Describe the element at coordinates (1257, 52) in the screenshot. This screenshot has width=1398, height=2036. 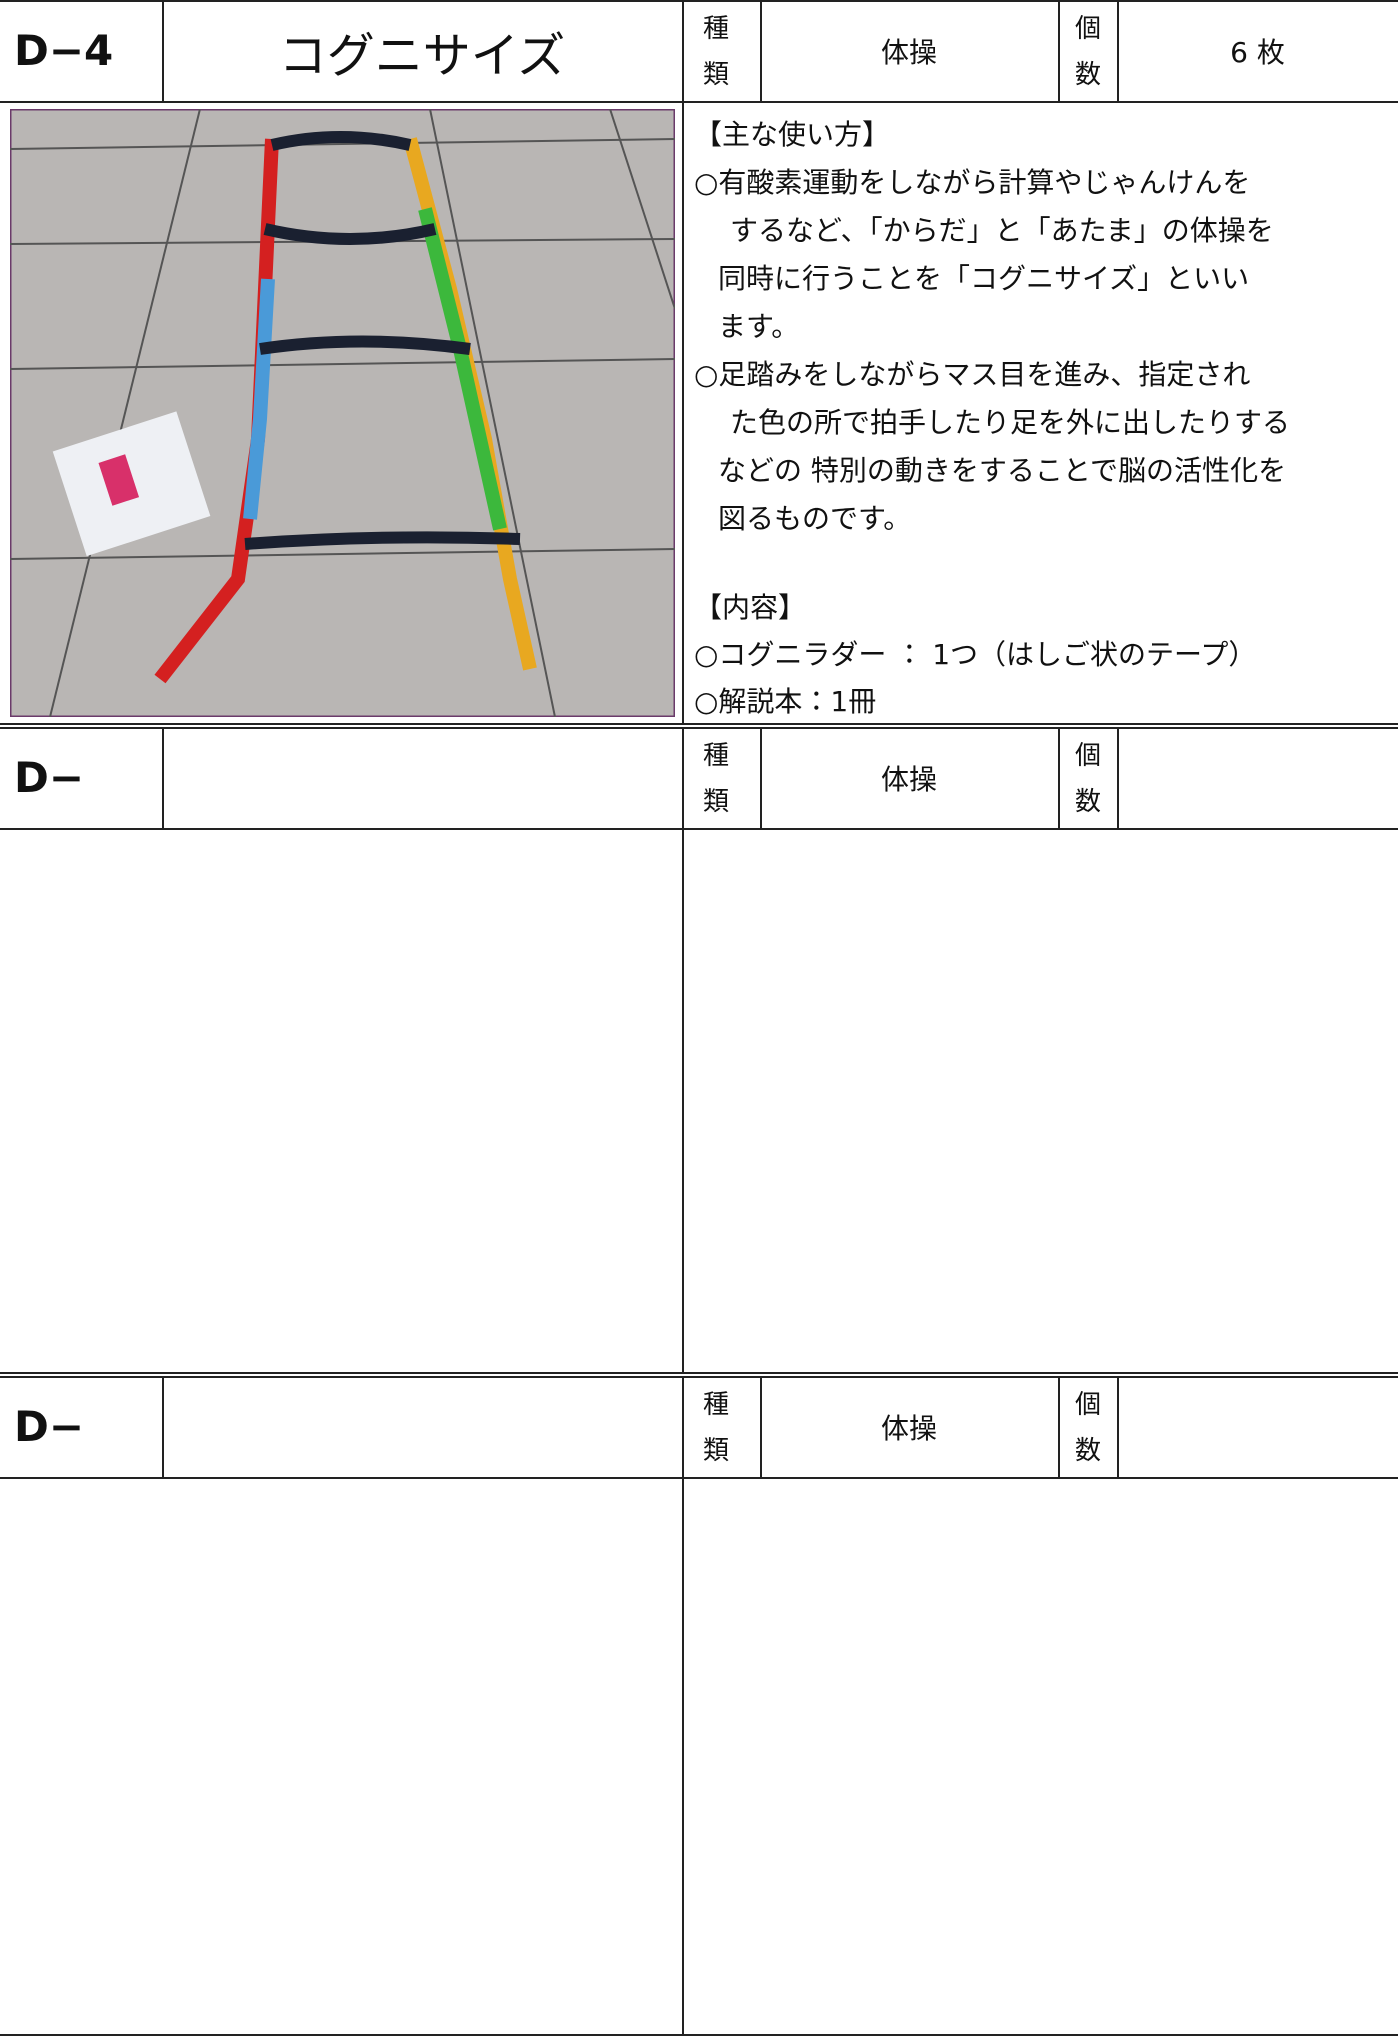
I see `count: 6 枚` at that location.